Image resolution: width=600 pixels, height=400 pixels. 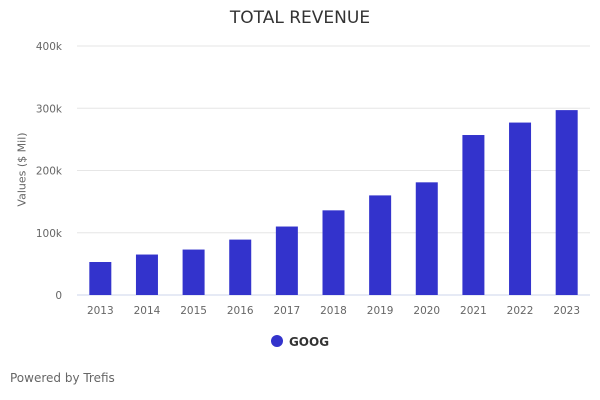 I want to click on legend-marker, so click(x=276, y=341).